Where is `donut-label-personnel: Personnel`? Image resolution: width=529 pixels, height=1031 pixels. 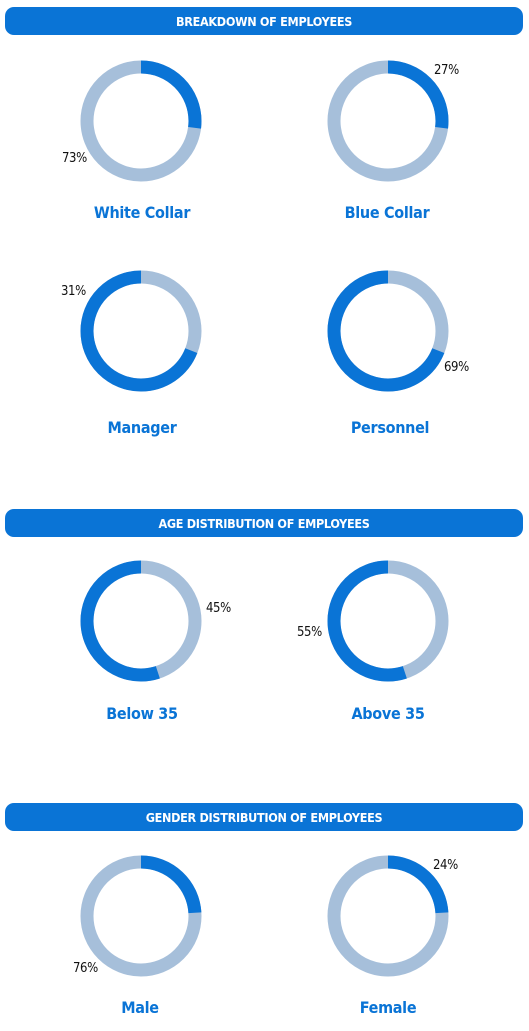
donut-label-personnel: Personnel is located at coordinates (390, 427).